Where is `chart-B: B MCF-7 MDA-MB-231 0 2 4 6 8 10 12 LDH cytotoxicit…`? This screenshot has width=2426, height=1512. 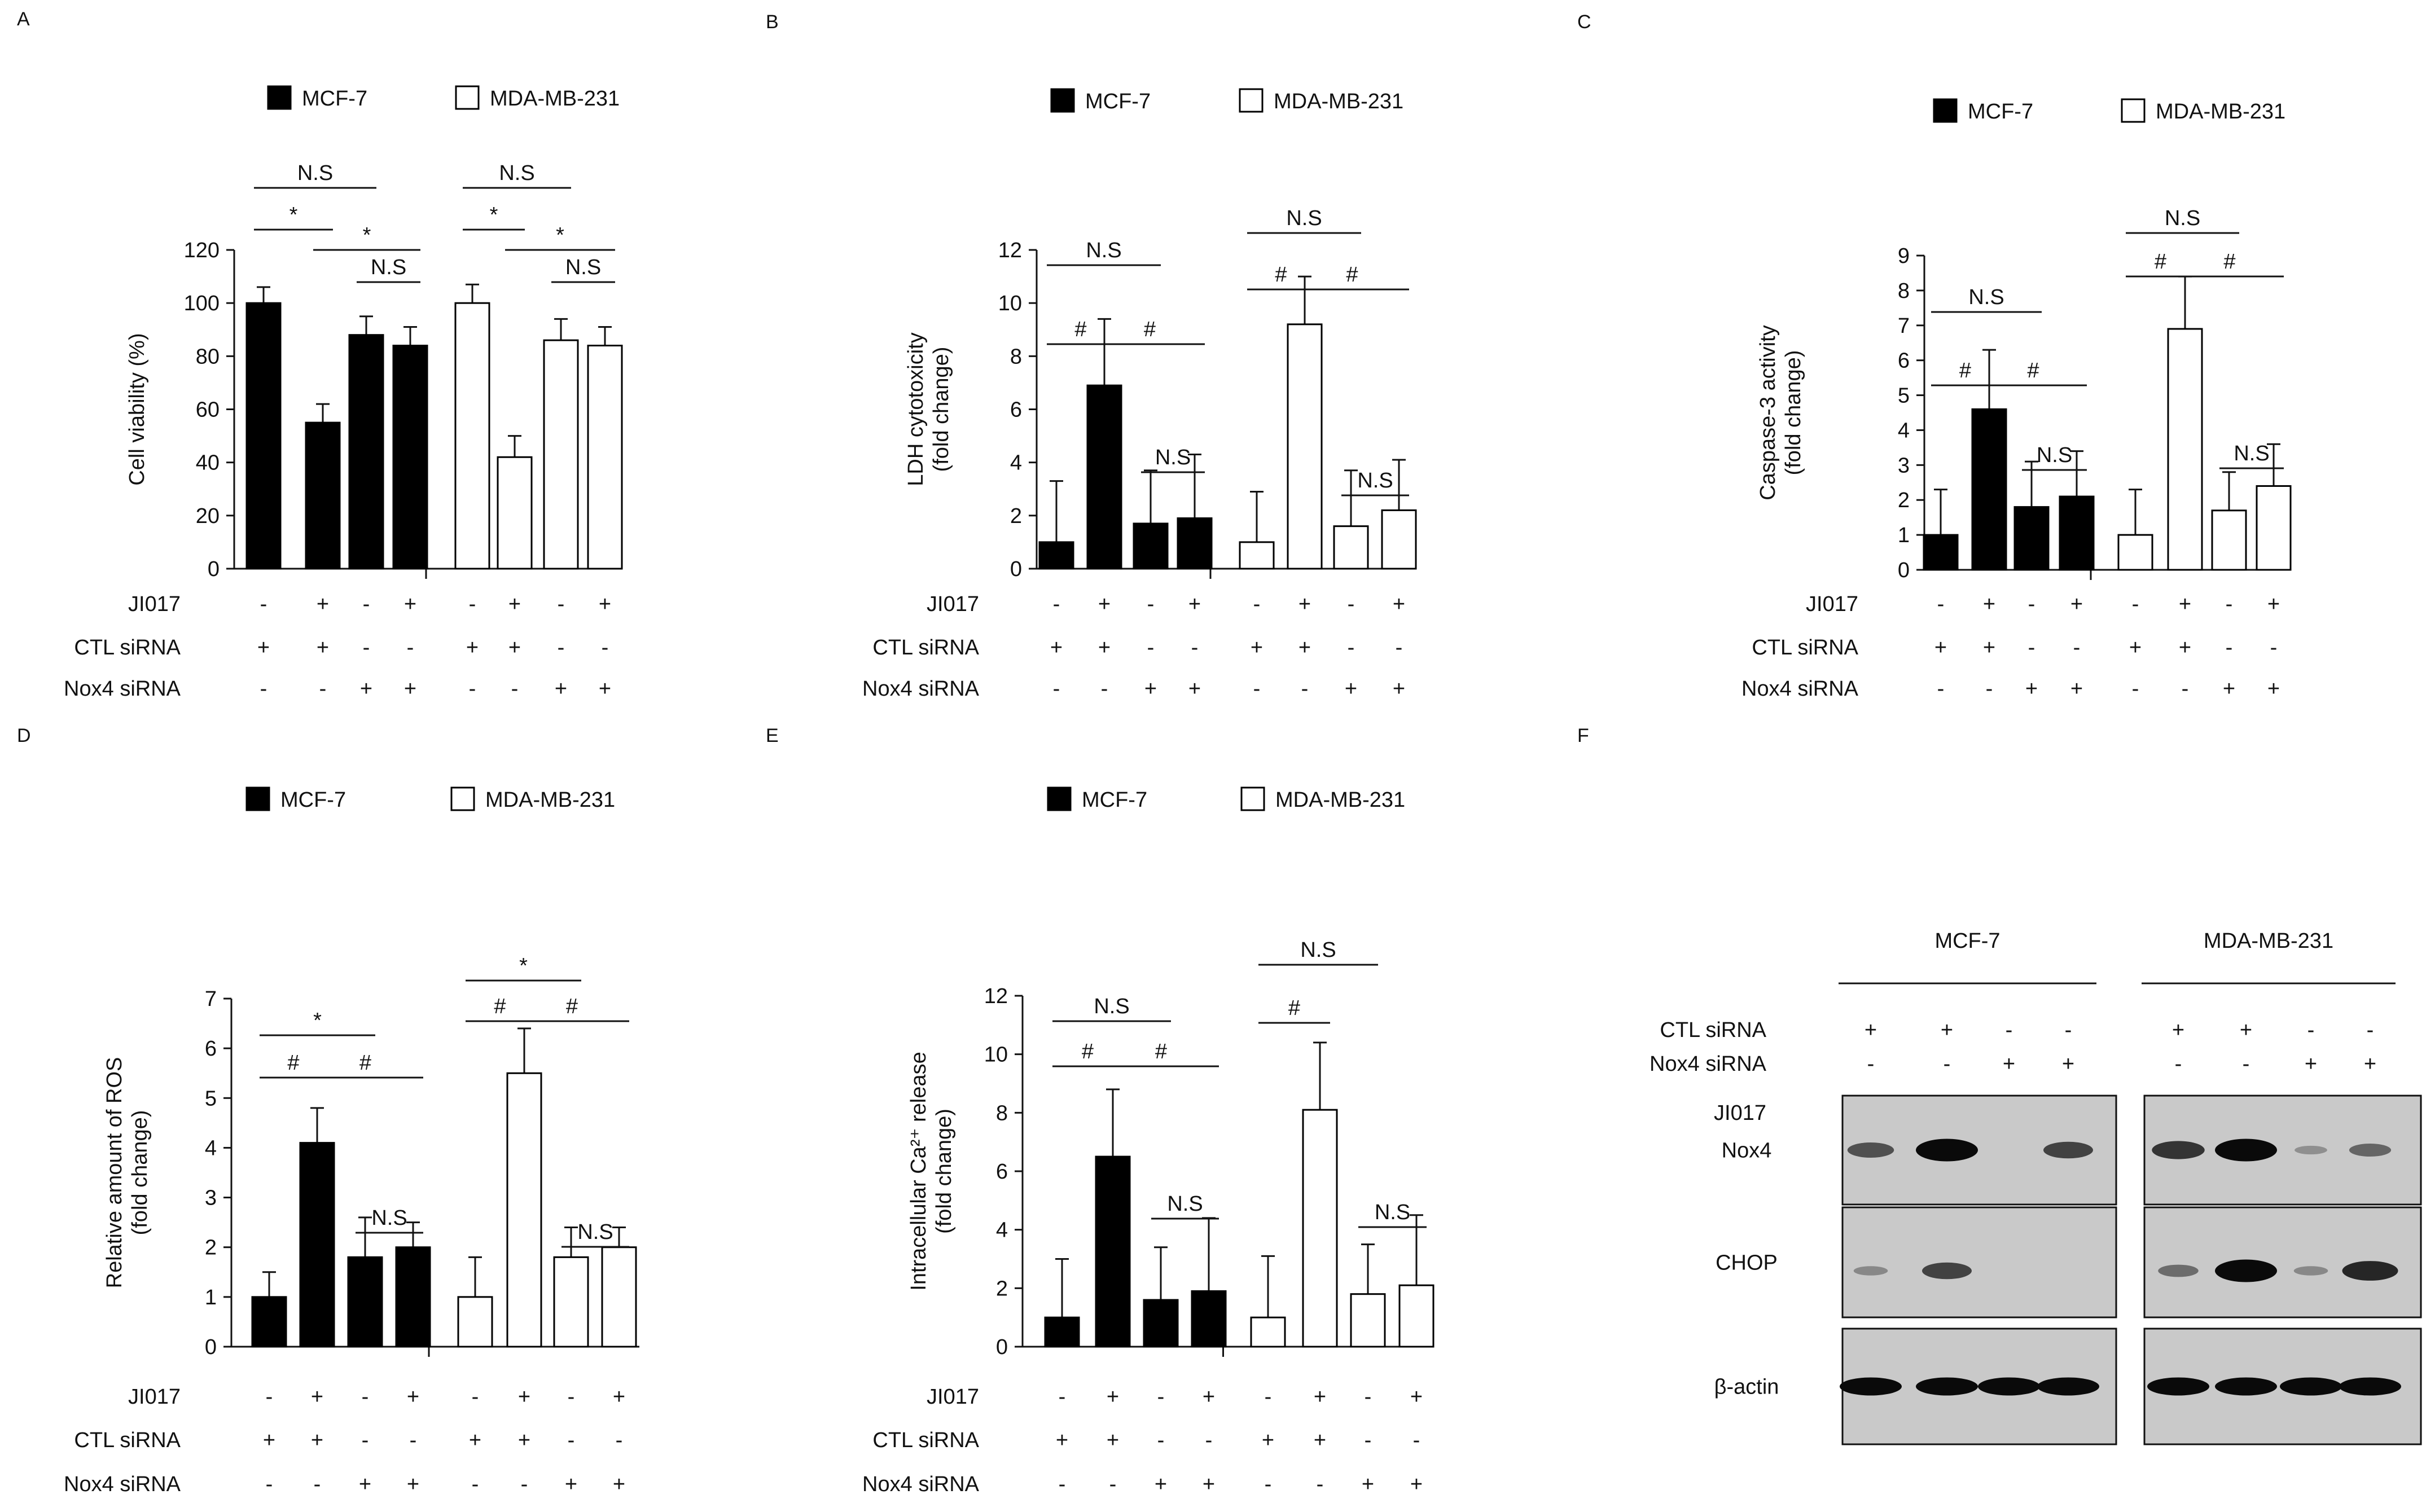 chart-B: B MCF-7 MDA-MB-231 0 2 4 6 8 10 12 LDH cytotoxicit… is located at coordinates (1091, 356).